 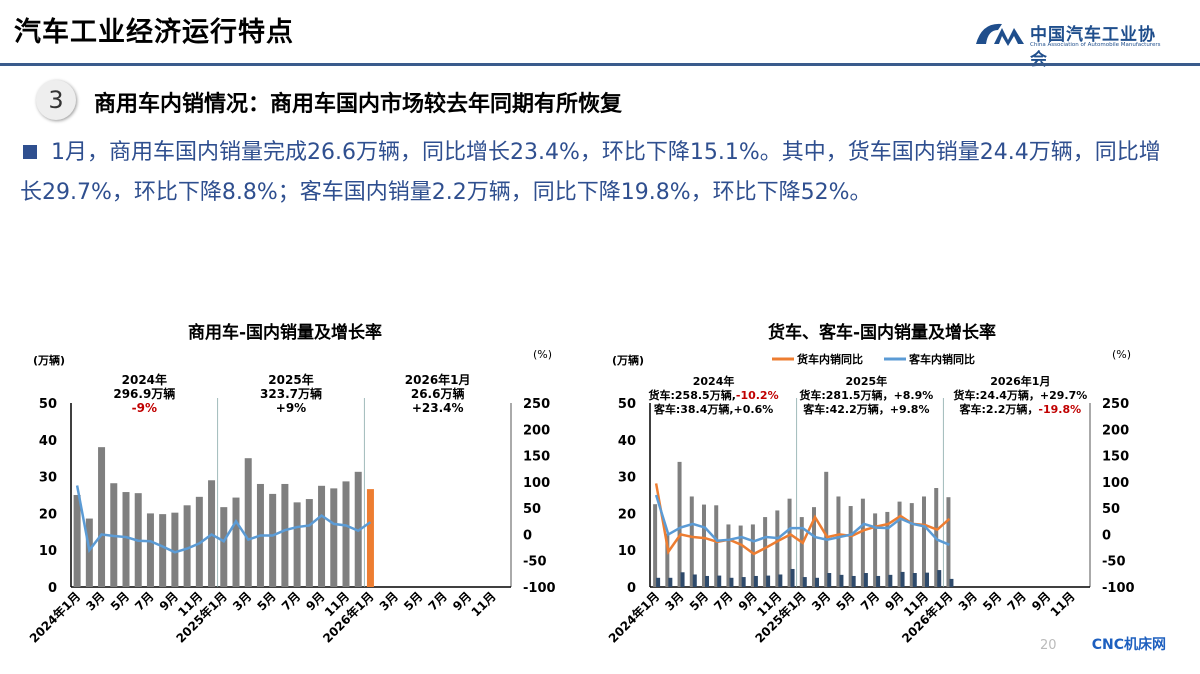 I want to click on annotation-label: 货车:24.4万辆，, so click(x=996, y=395).